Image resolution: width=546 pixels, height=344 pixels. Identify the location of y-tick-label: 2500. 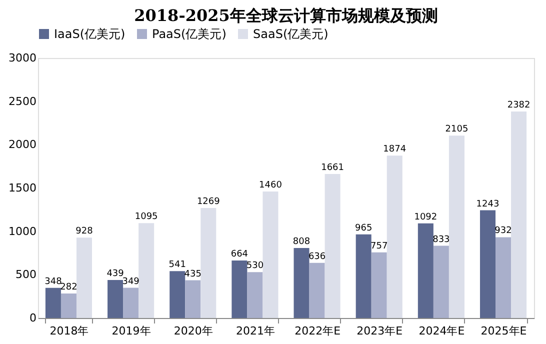
(22, 101).